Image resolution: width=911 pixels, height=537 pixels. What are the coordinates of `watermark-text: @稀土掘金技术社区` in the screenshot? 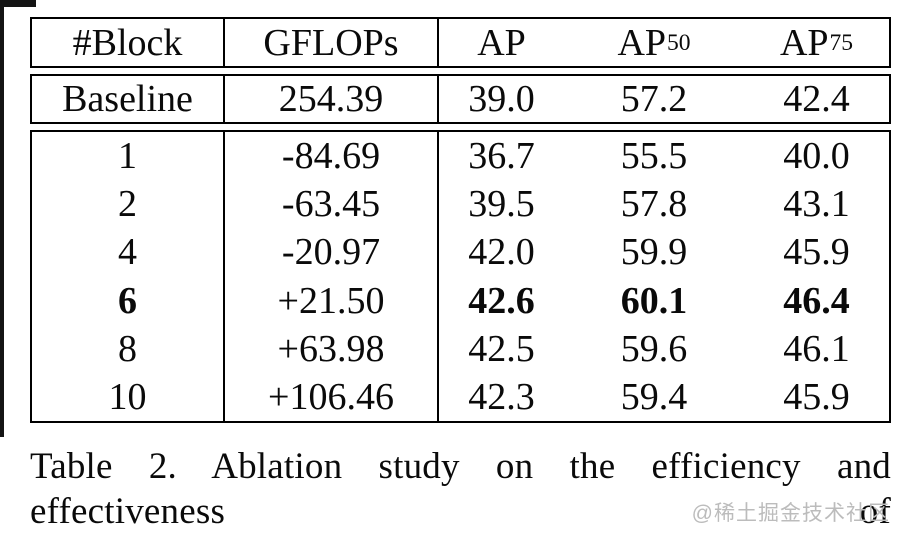 It's located at (790, 513).